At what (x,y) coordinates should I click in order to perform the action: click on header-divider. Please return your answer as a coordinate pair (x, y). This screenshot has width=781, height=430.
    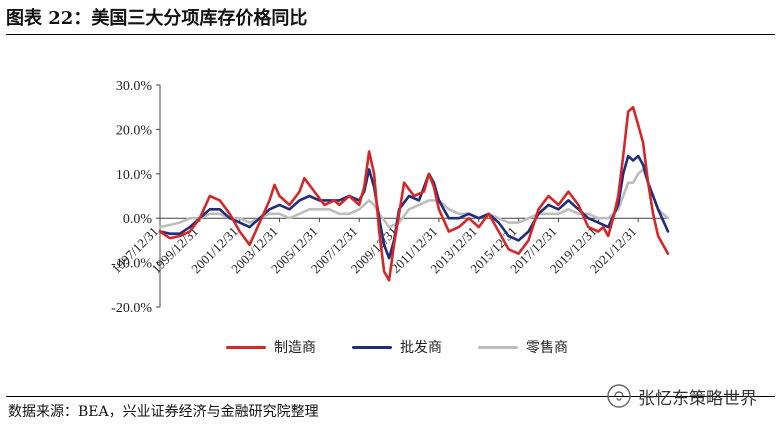
    Looking at the image, I should click on (390, 34).